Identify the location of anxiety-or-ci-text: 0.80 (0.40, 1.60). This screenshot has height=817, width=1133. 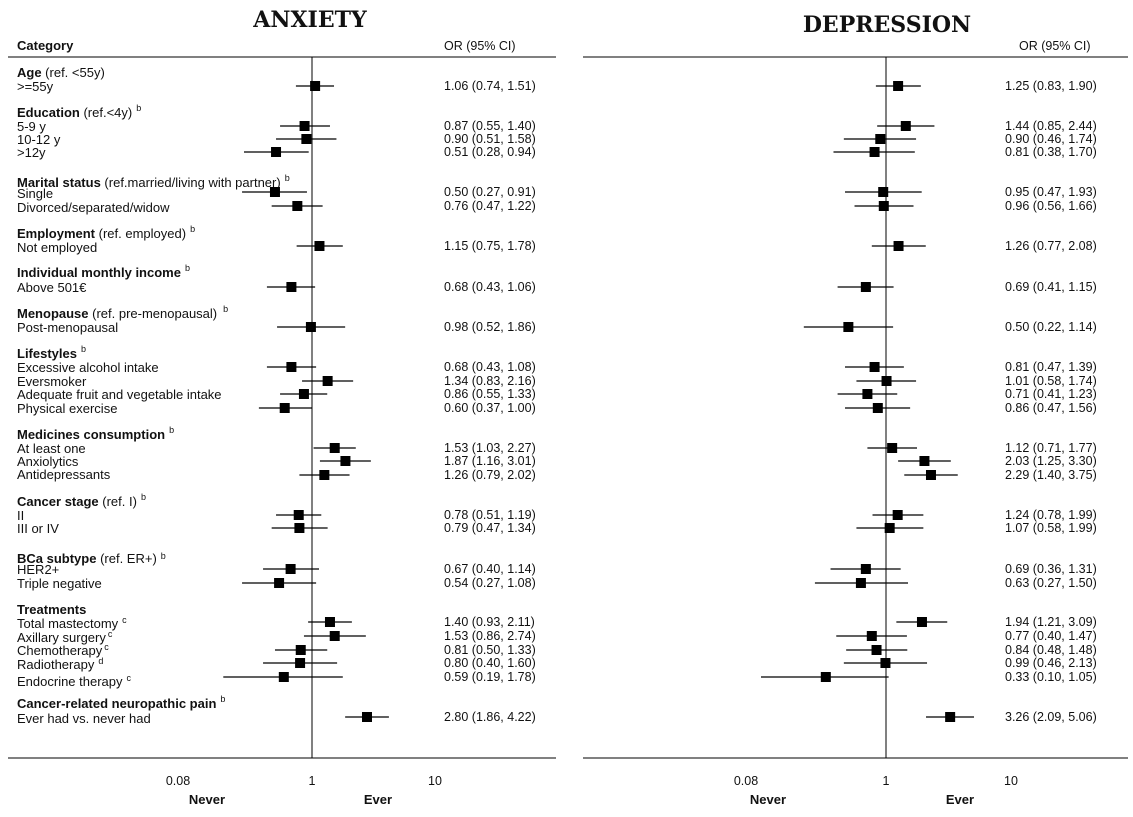
(490, 663).